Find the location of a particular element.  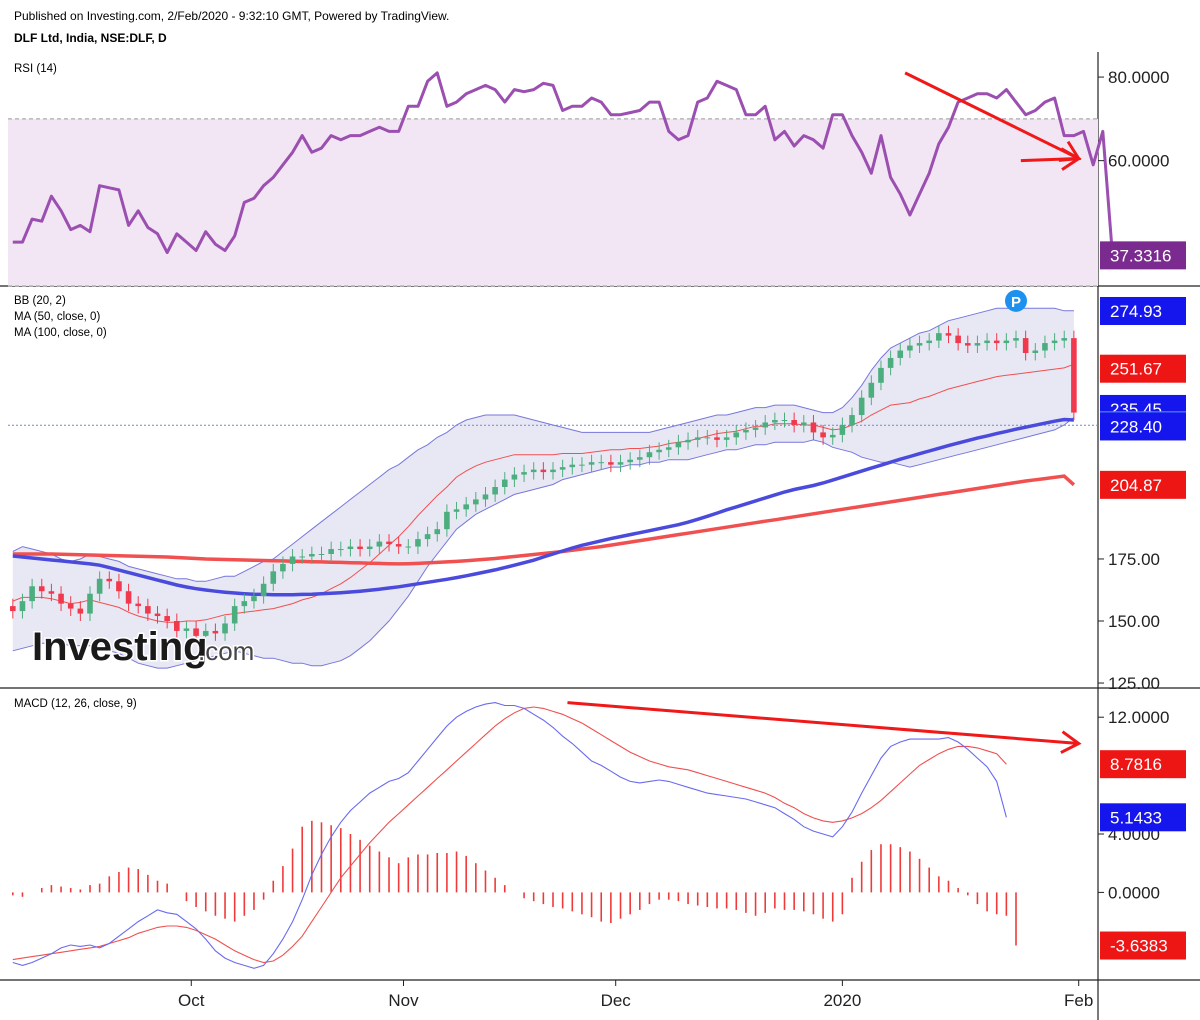

macd-trend-arrow-1-head is located at coordinates (1071, 742).